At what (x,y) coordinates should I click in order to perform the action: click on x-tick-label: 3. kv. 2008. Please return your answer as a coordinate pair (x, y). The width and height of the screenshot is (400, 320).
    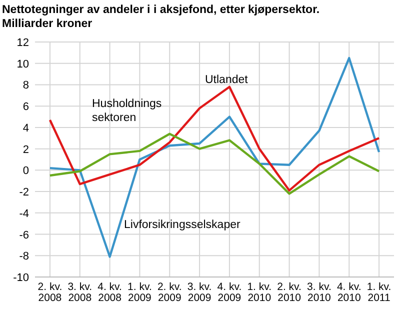
    Looking at the image, I should click on (80, 292).